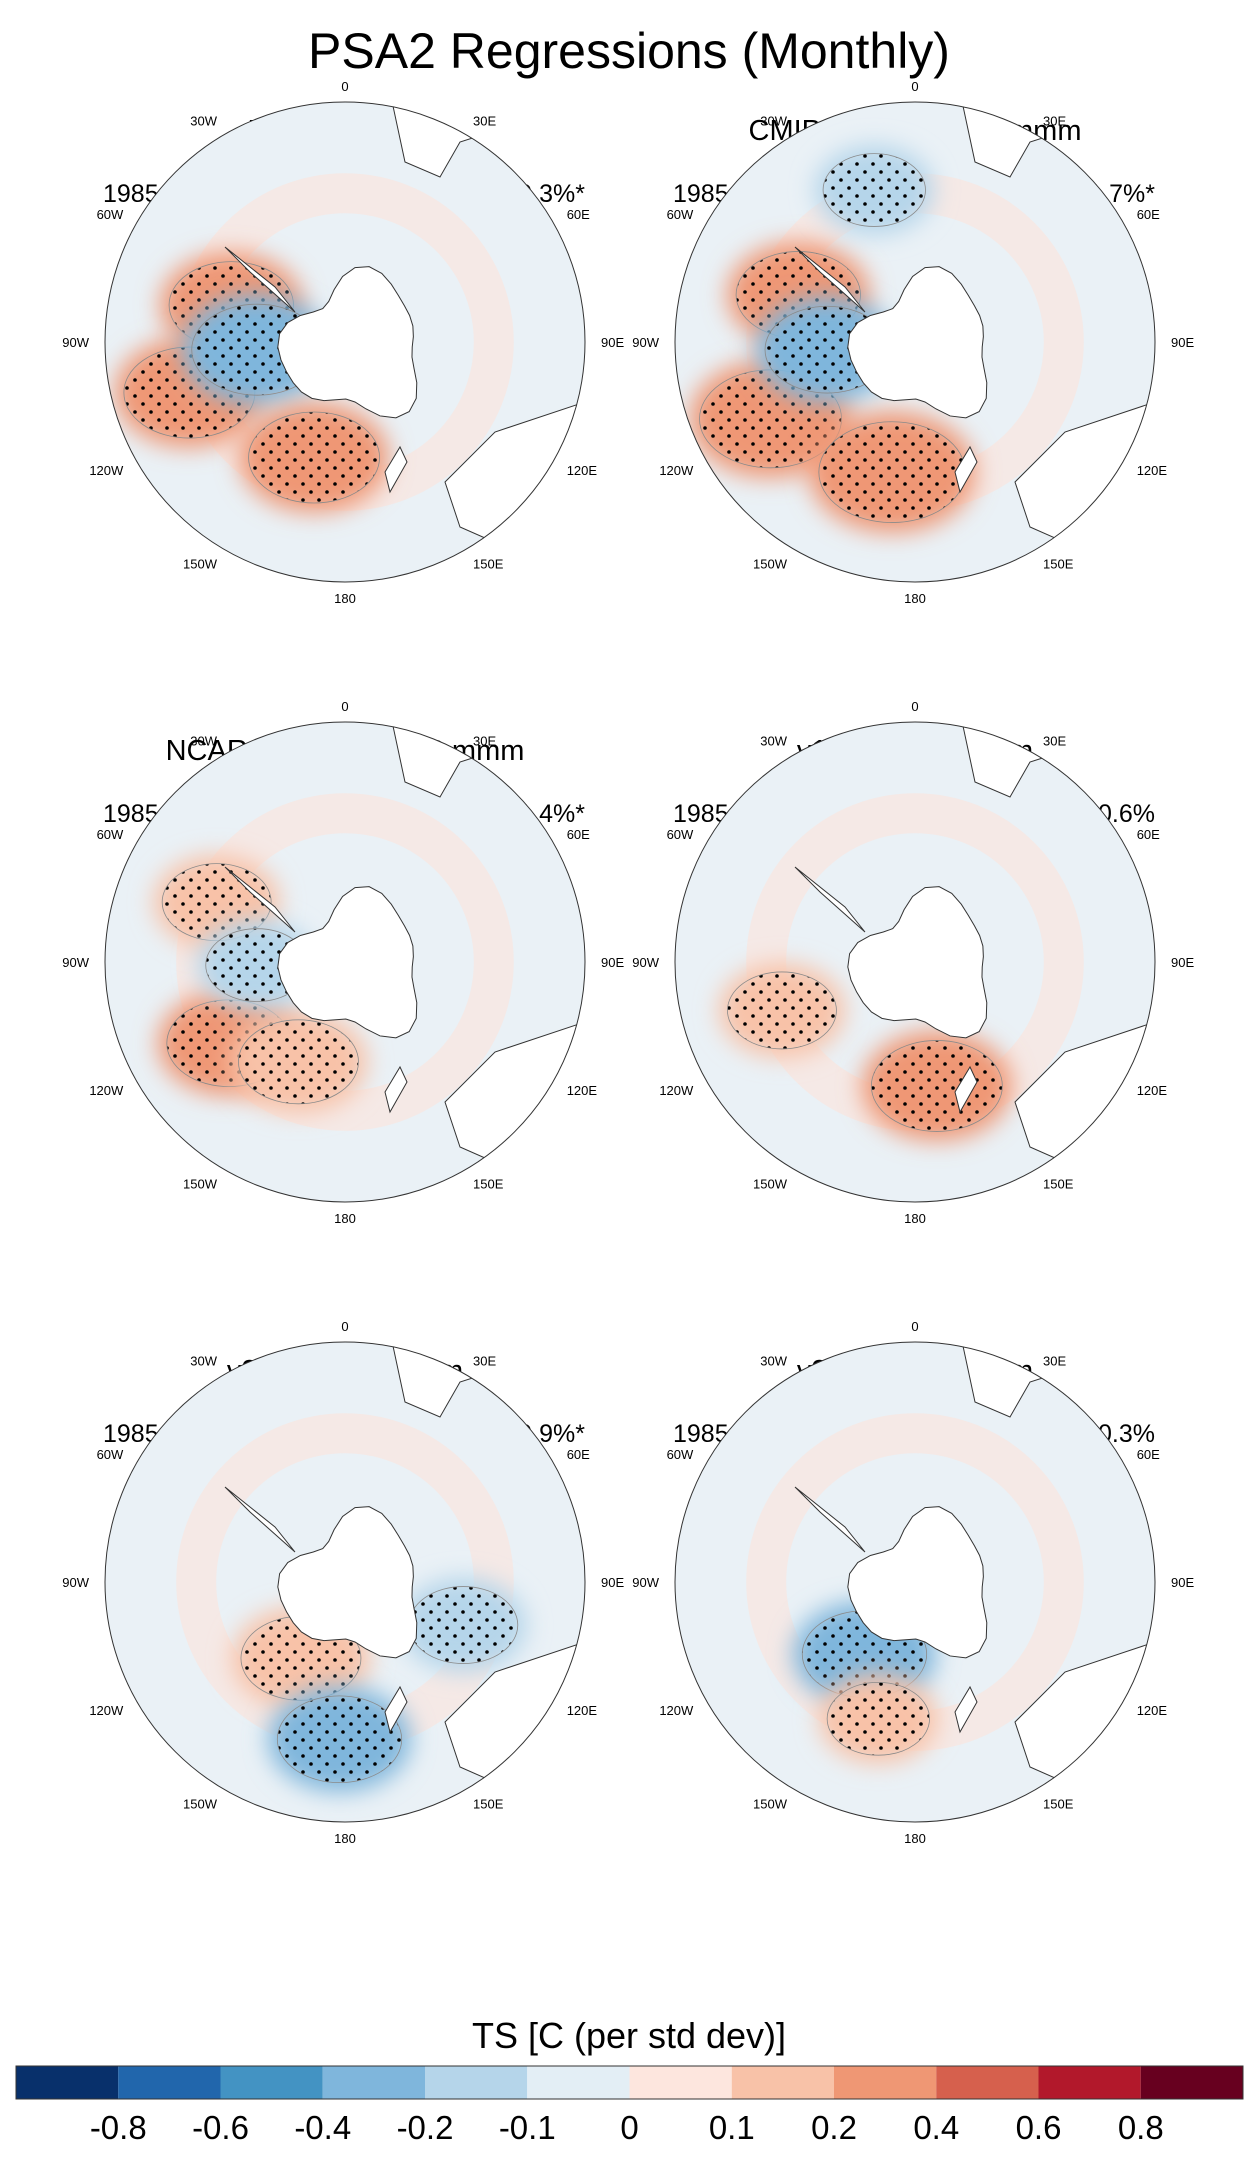 The width and height of the screenshot is (1258, 2167). Describe the element at coordinates (936, 2127) in the screenshot. I see `colorbar-tick-label: 0.4` at that location.